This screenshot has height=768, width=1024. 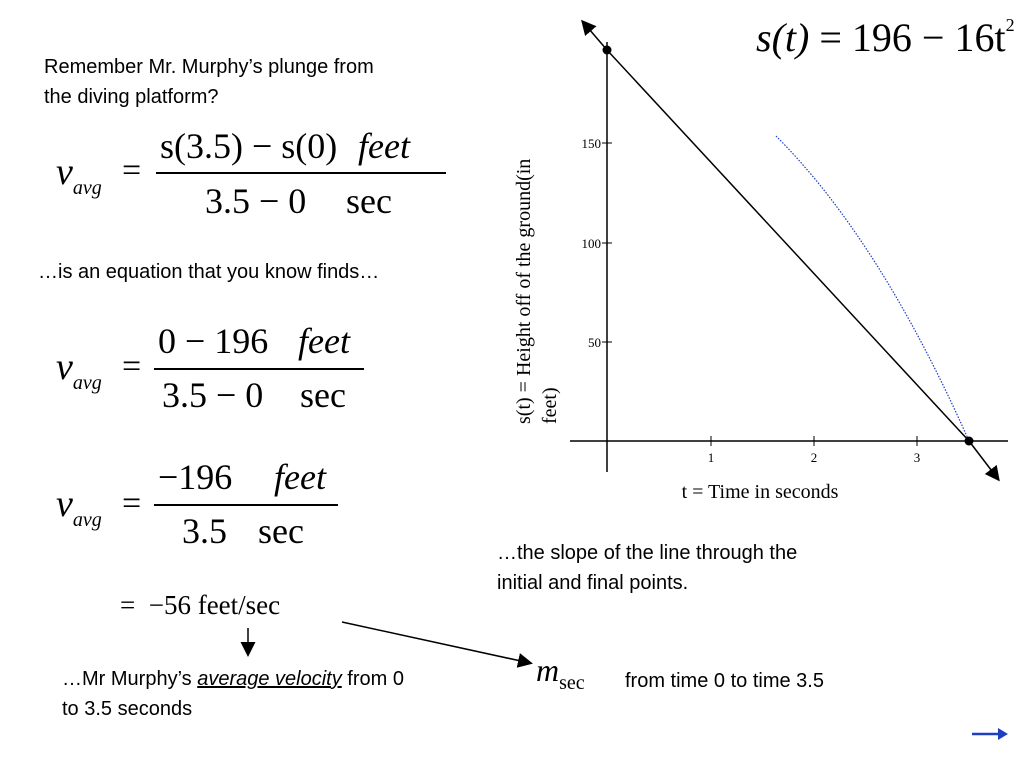 I want to click on slope-line-1: …the slope of the line through the, so click(x=647, y=553).